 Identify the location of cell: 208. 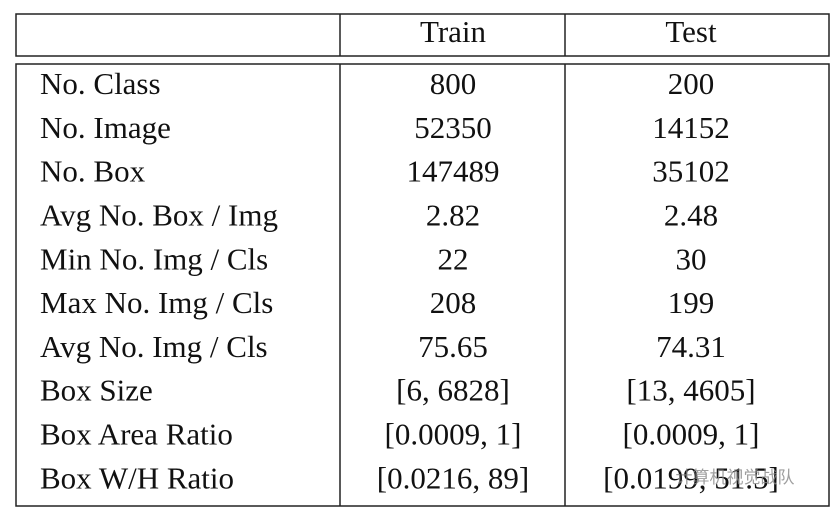
(453, 302).